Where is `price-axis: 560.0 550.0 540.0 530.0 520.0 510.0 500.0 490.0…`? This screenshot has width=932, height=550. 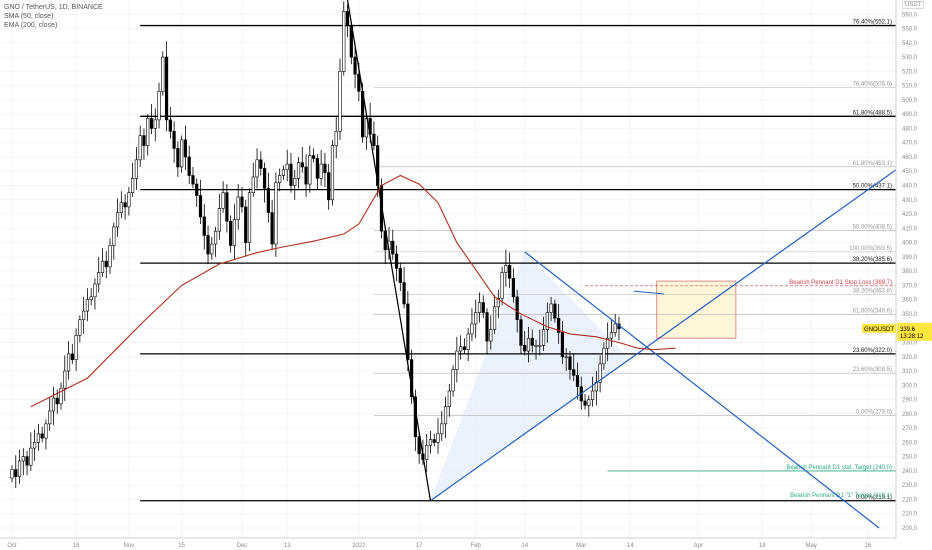 price-axis: 560.0 550.0 540.0 530.0 520.0 510.0 500.0 490.0… is located at coordinates (897, 275).